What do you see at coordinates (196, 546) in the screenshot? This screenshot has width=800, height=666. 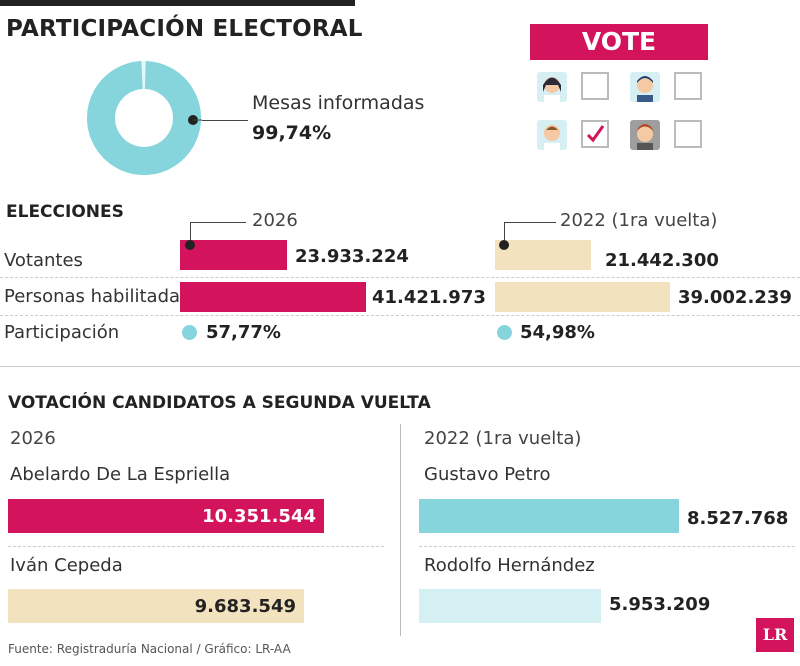 I see `separator-left` at bounding box center [196, 546].